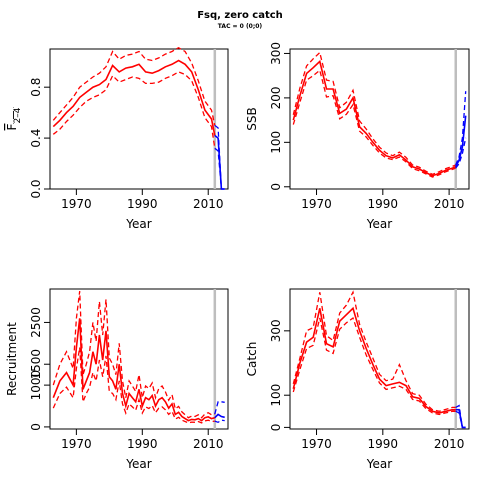  Describe the element at coordinates (208, 444) in the screenshot. I see `recruitment-xtick-label-2010: 2010` at that location.